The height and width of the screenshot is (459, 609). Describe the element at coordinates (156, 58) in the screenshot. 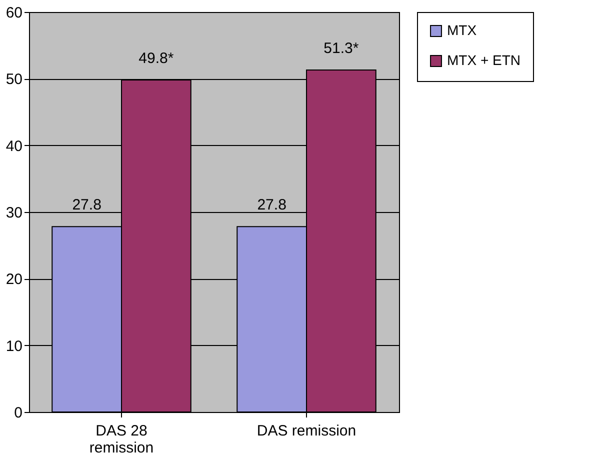

I see `data-label: 49.8*` at that location.